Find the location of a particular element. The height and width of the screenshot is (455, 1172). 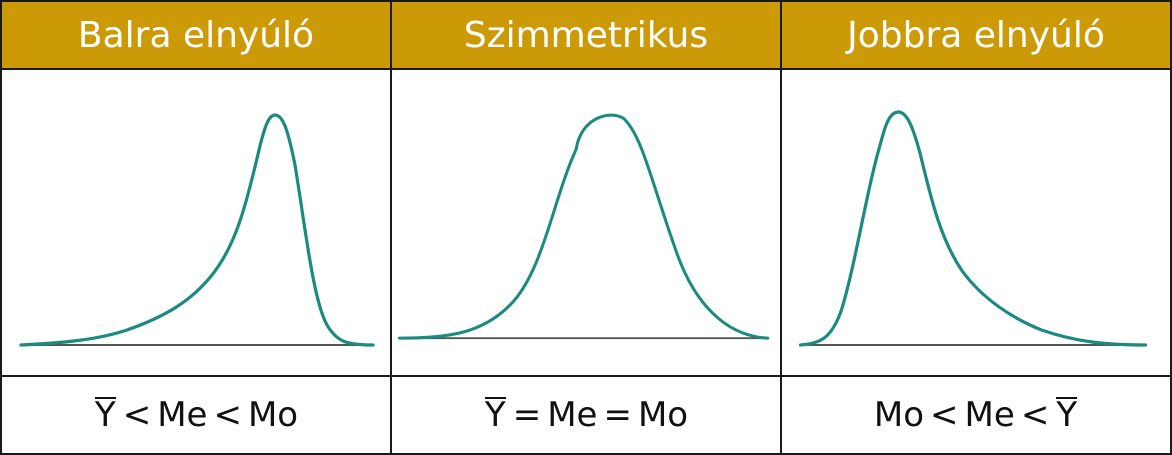

relation-symmetric: Y = Me = Mo is located at coordinates (586, 415).